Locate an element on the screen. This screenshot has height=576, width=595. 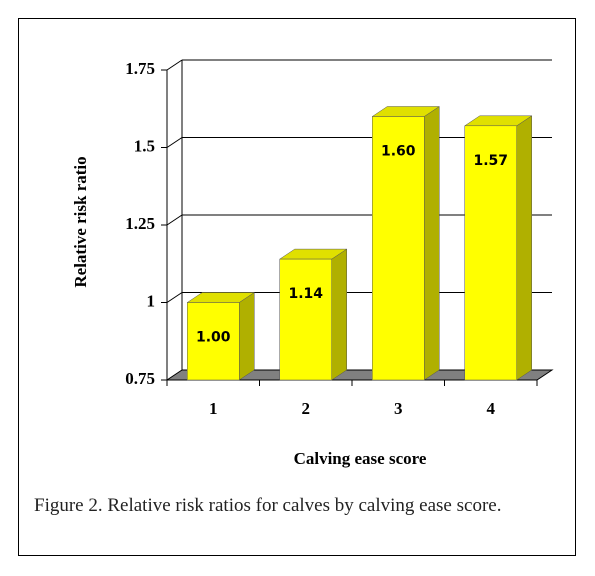
x-tick-label: 3 is located at coordinates (398, 408).